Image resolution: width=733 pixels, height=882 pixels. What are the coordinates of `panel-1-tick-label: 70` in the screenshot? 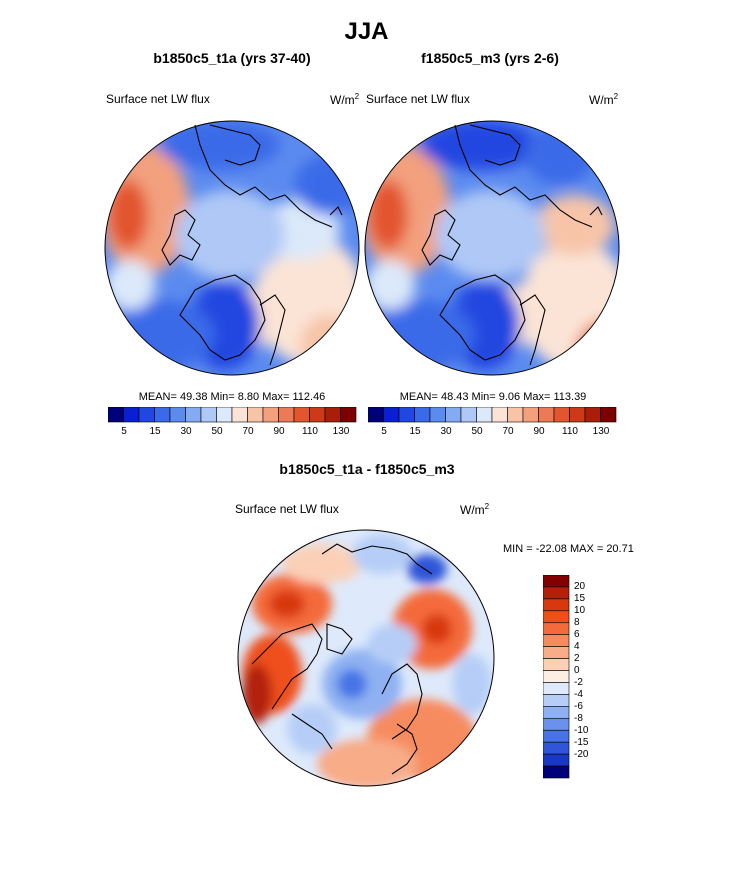 It's located at (248, 431).